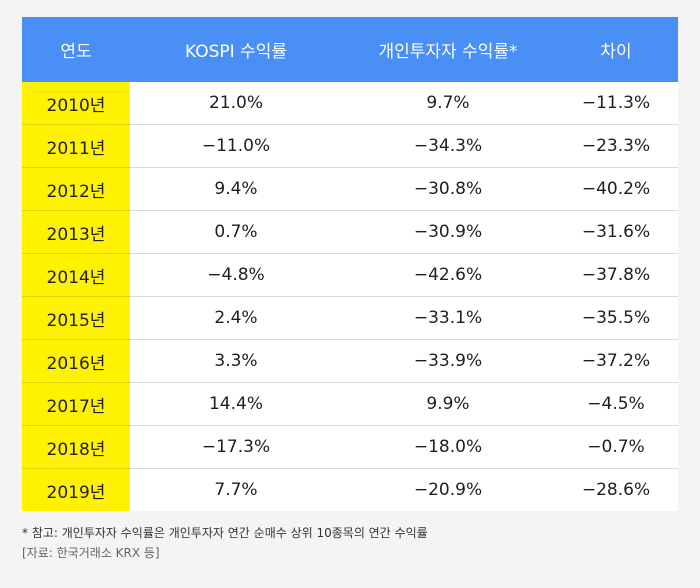  Describe the element at coordinates (76, 361) in the screenshot. I see `cell-year: 2016년` at that location.